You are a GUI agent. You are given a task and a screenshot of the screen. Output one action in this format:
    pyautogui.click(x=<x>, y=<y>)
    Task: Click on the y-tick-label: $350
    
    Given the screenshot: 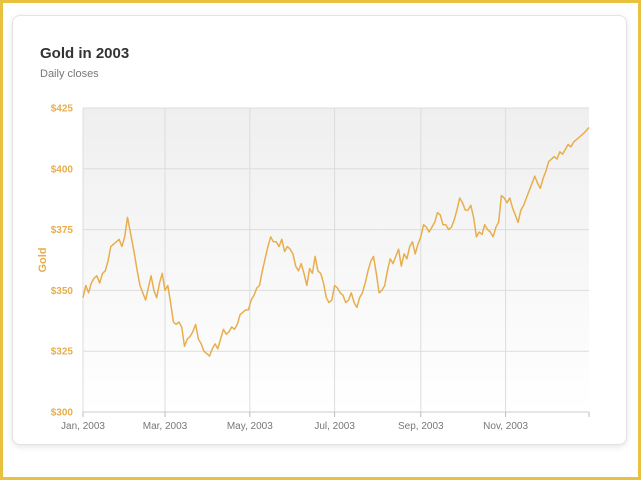 What is the action you would take?
    pyautogui.click(x=62, y=291)
    